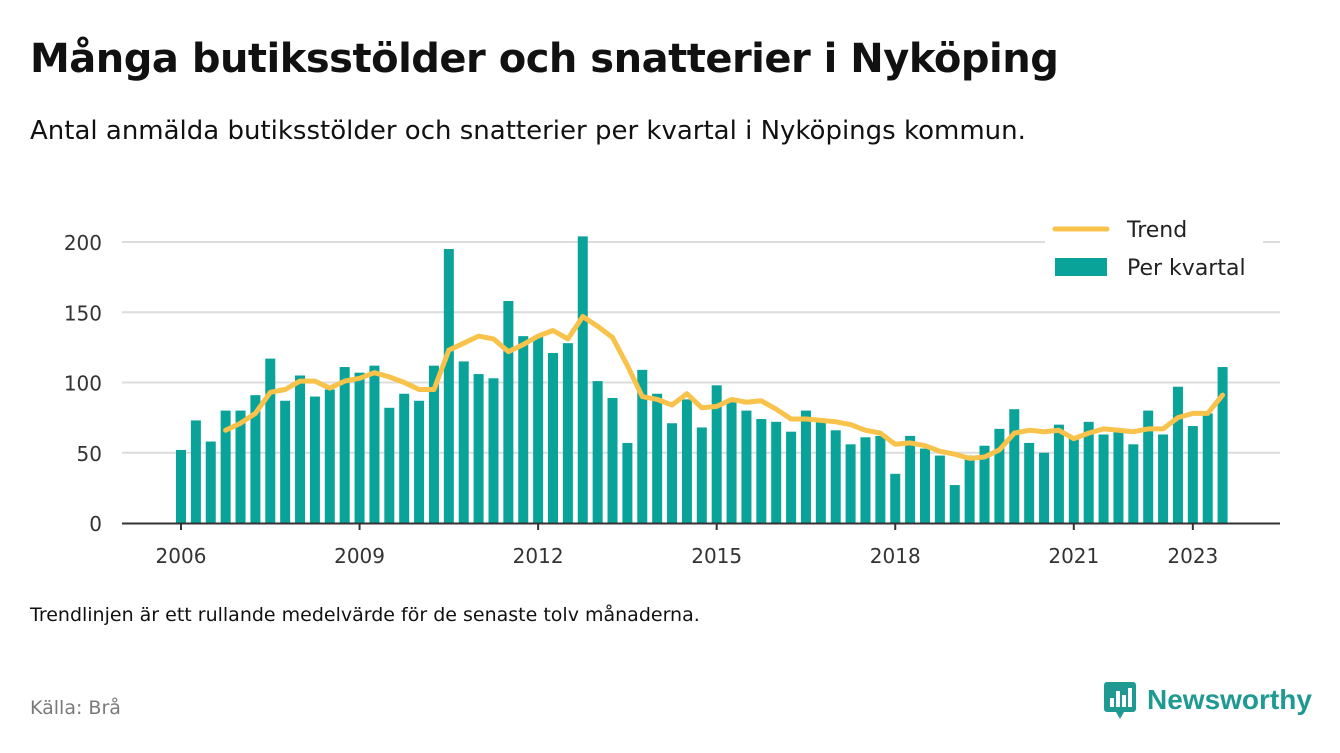 Image resolution: width=1340 pixels, height=753 pixels. Describe the element at coordinates (83, 243) in the screenshot. I see `y-tick-label: 200` at that location.